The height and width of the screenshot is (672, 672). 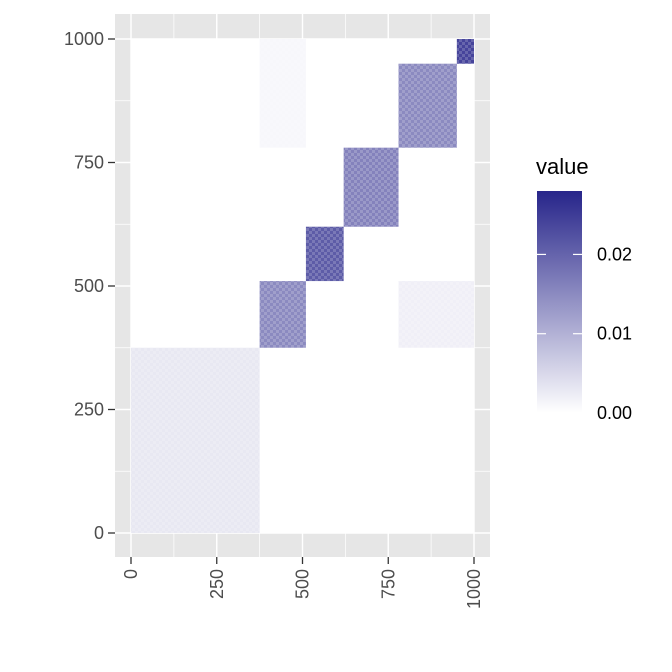 What do you see at coordinates (559, 302) in the screenshot?
I see `legend-colorbar` at bounding box center [559, 302].